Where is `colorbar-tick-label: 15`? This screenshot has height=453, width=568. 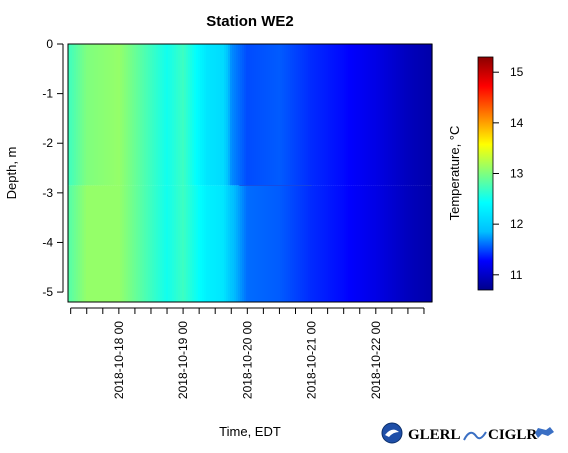
colorbar-tick-label: 15 is located at coordinates (517, 72).